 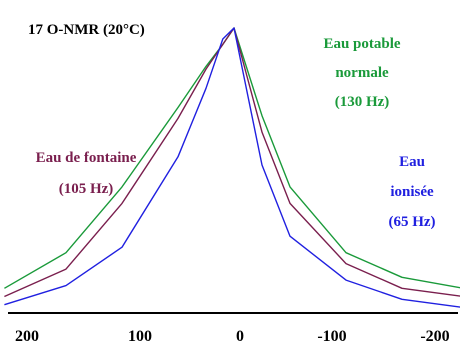 I want to click on x-tick-label: -100, so click(x=331, y=336).